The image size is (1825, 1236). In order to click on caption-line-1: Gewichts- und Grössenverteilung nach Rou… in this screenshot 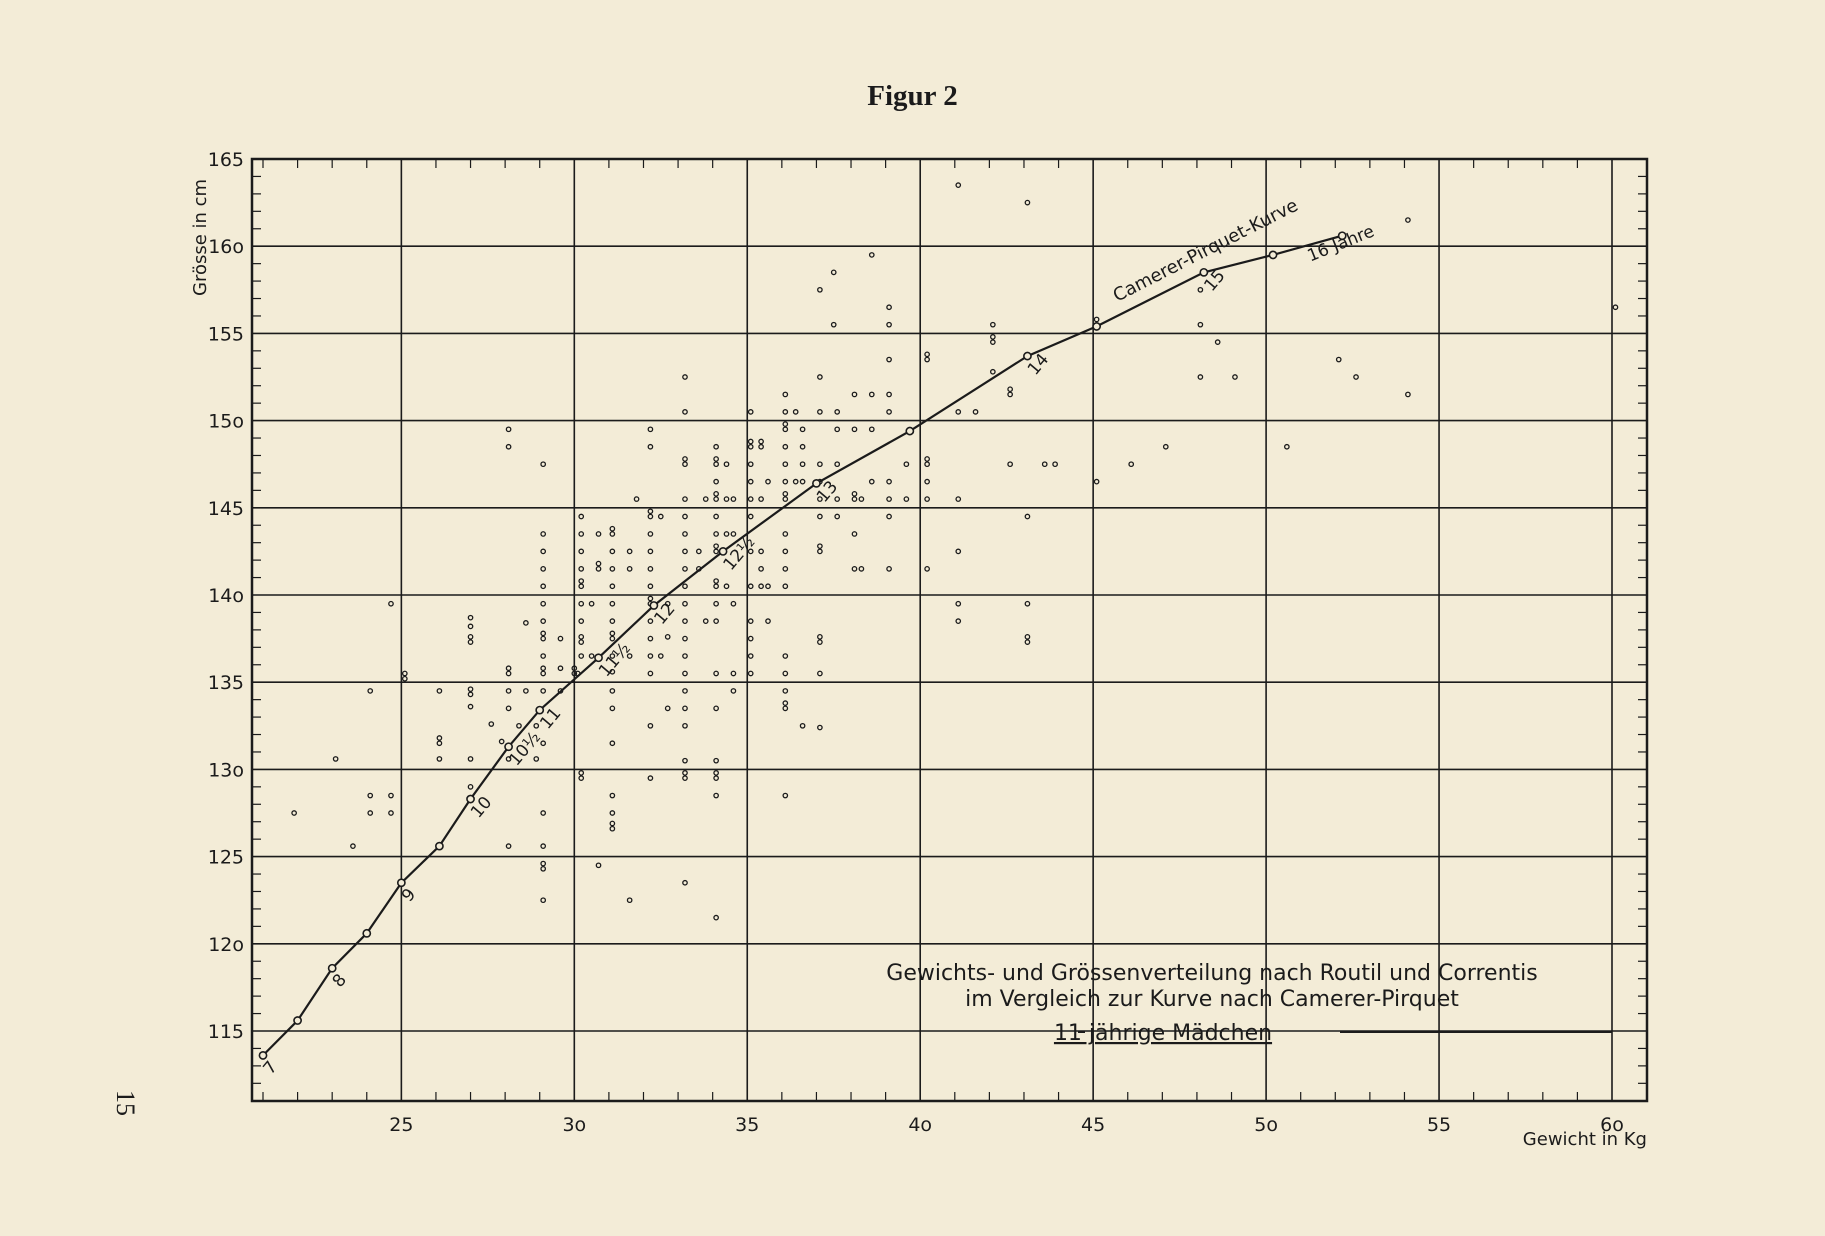, I will do `click(1211, 973)`.